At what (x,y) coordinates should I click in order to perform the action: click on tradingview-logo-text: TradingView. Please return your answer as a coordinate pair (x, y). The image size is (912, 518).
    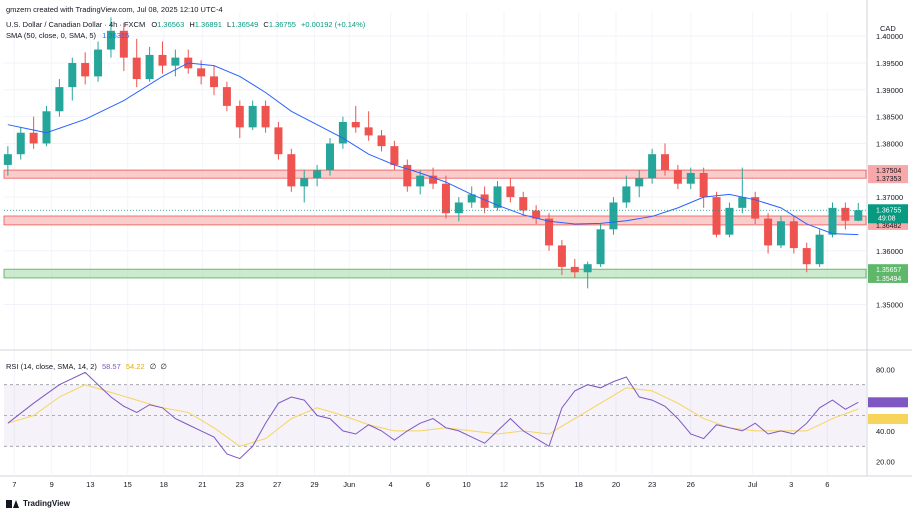
    Looking at the image, I should click on (46, 503).